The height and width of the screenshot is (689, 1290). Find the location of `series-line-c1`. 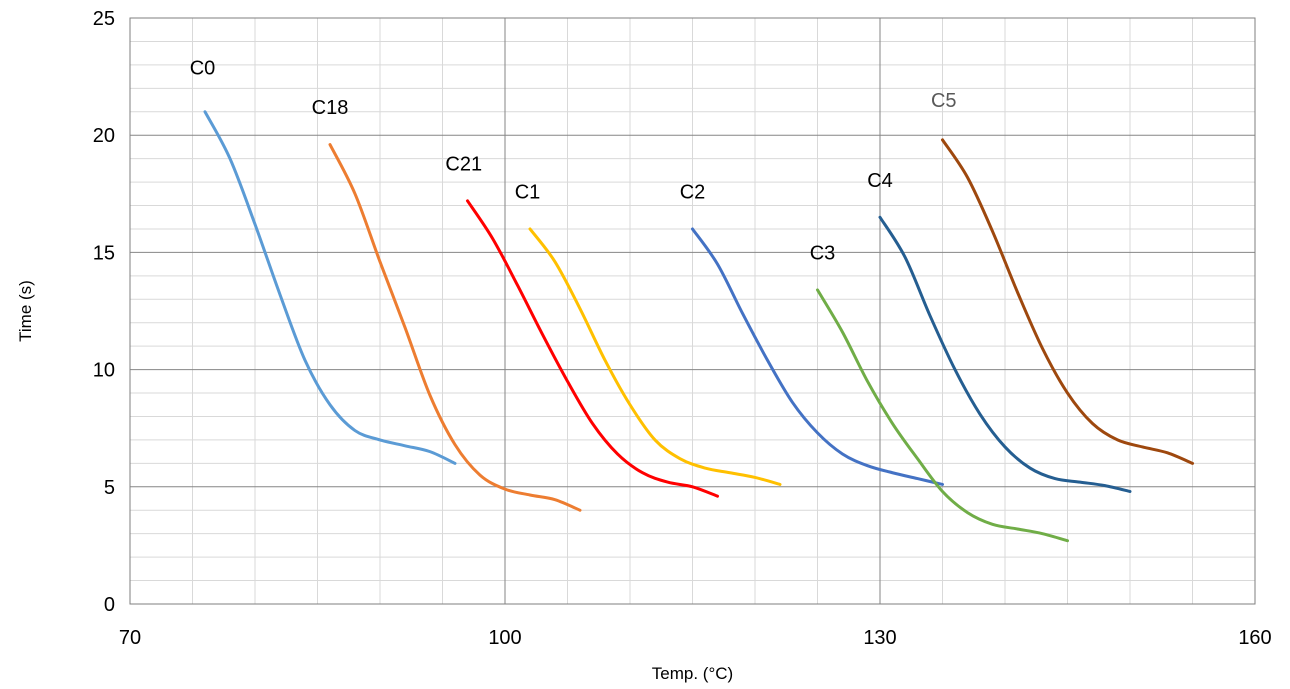

series-line-c1 is located at coordinates (655, 356).